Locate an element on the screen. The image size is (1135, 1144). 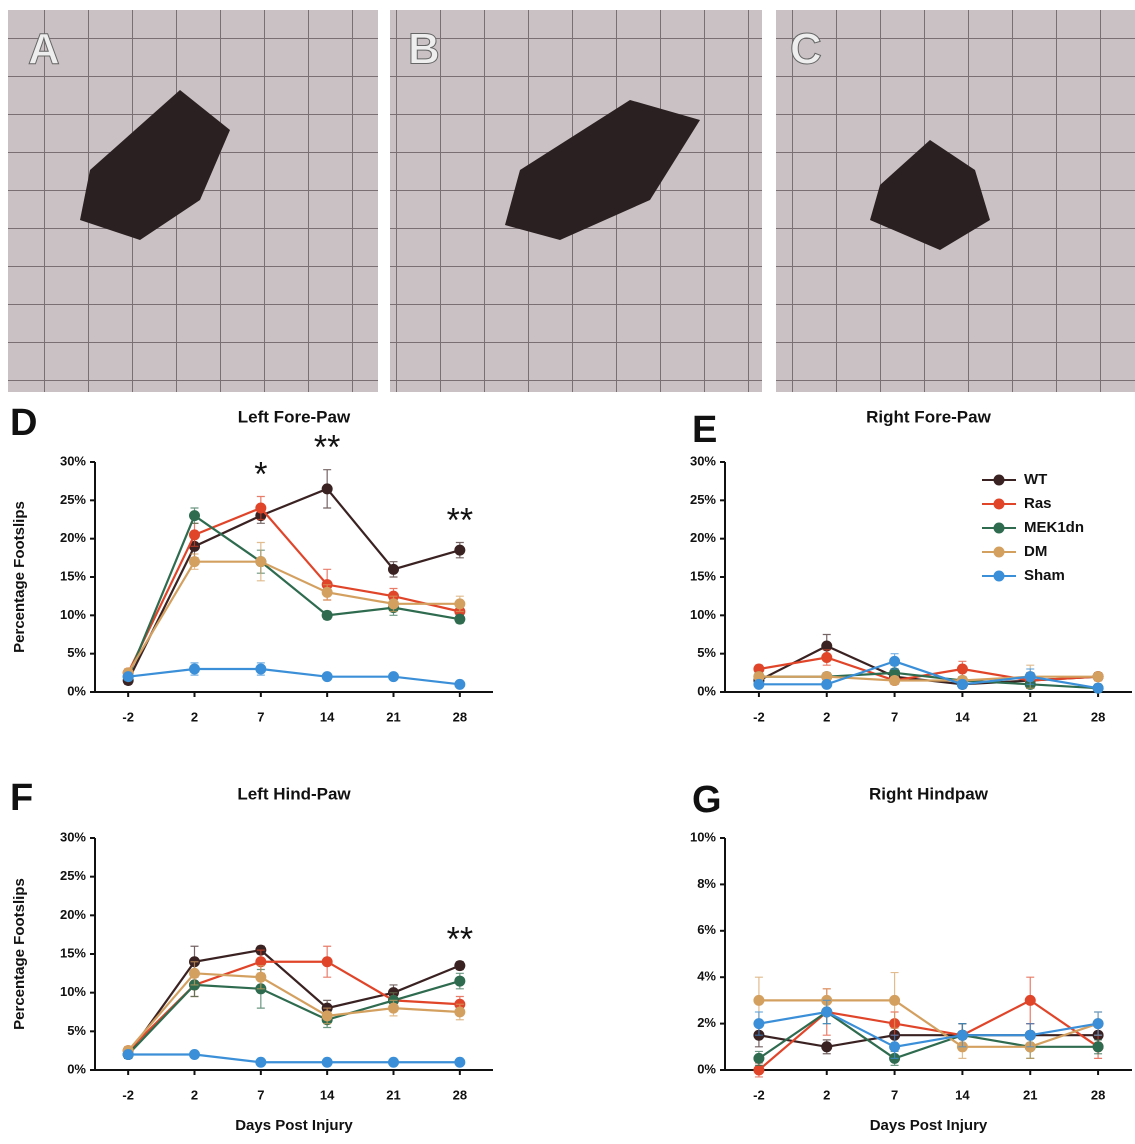
chart-title: Left Hind-Paw is located at coordinates (294, 793).